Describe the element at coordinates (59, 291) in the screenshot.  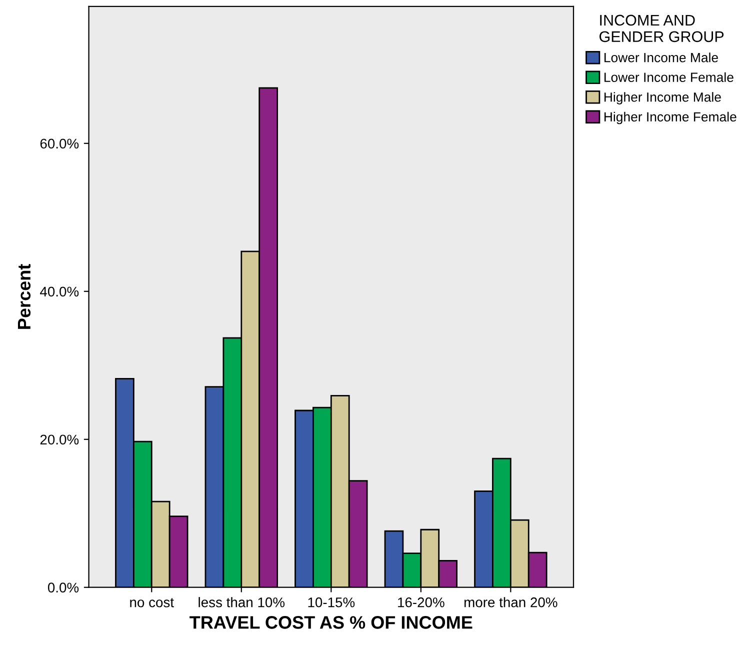
I see `y-tick-label: 40.0%` at that location.